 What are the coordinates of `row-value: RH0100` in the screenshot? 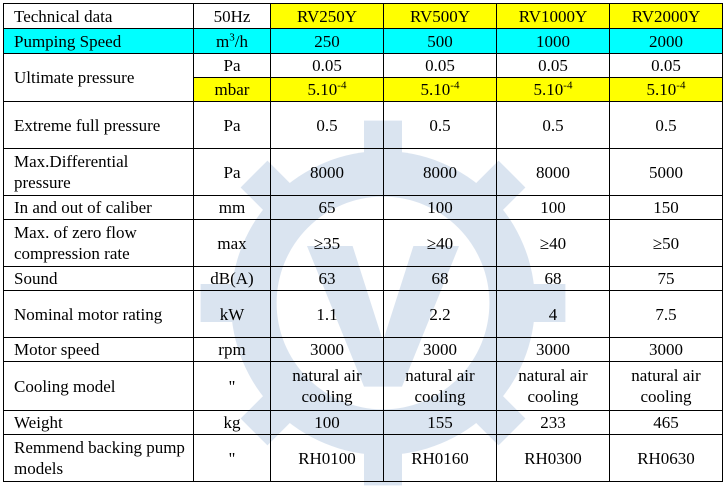 It's located at (327, 458).